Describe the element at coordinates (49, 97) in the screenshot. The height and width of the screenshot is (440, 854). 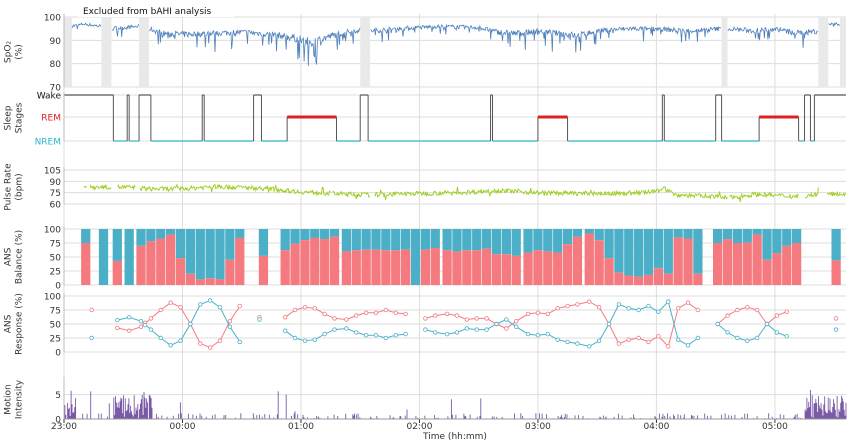
I see `stage-level-label: Wake` at that location.